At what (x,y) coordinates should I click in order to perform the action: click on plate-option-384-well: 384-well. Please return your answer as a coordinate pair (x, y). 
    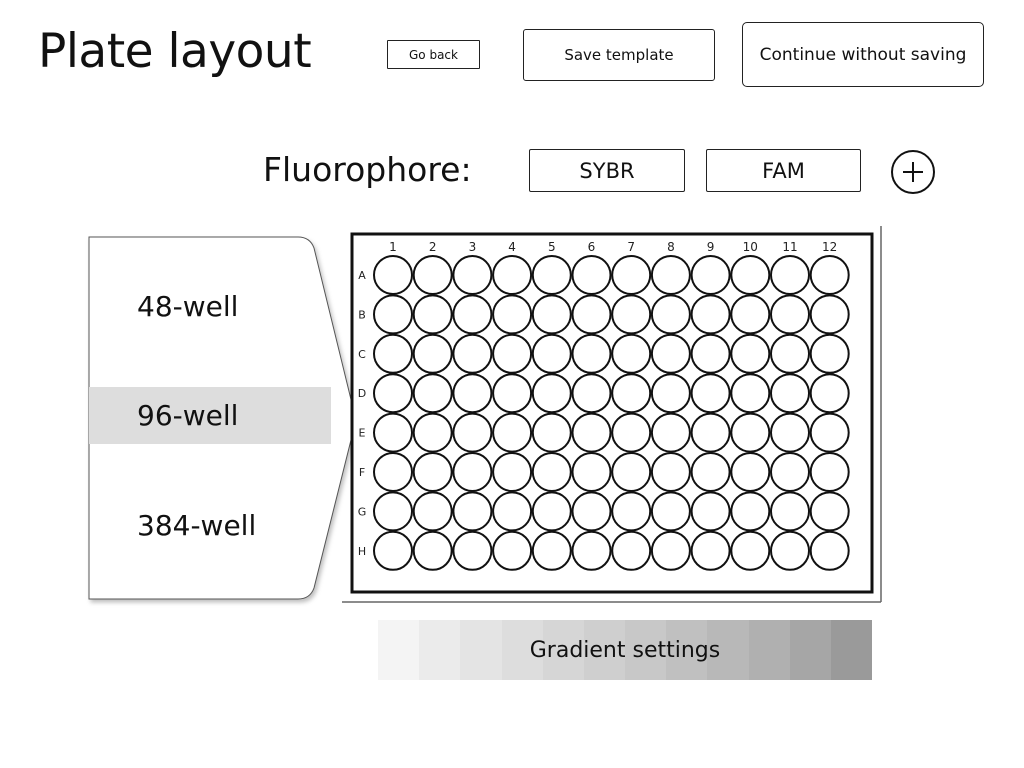
    Looking at the image, I should click on (197, 525).